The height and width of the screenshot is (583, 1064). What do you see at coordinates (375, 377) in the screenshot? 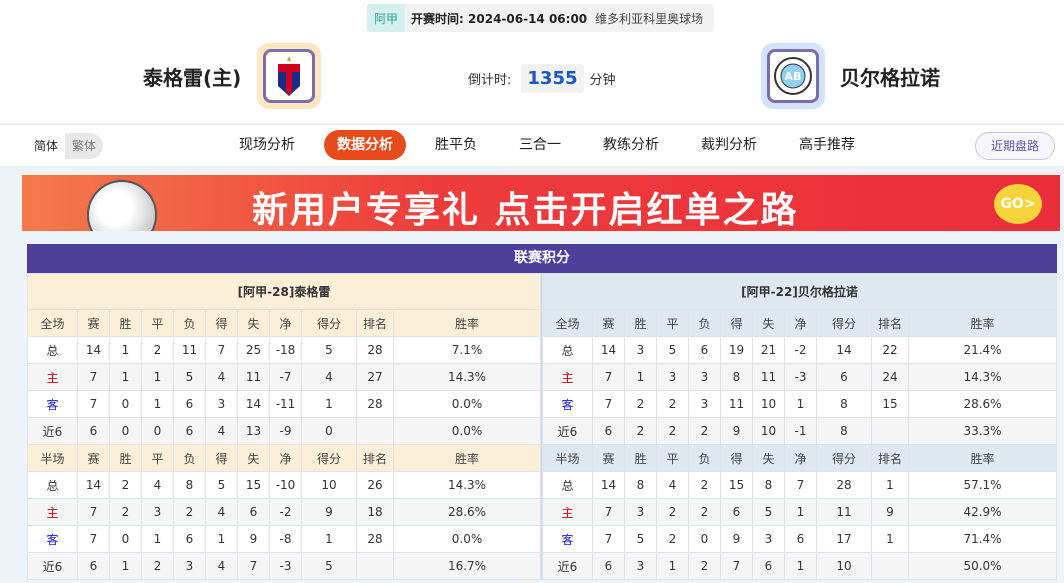
I see `table-cell: 27` at bounding box center [375, 377].